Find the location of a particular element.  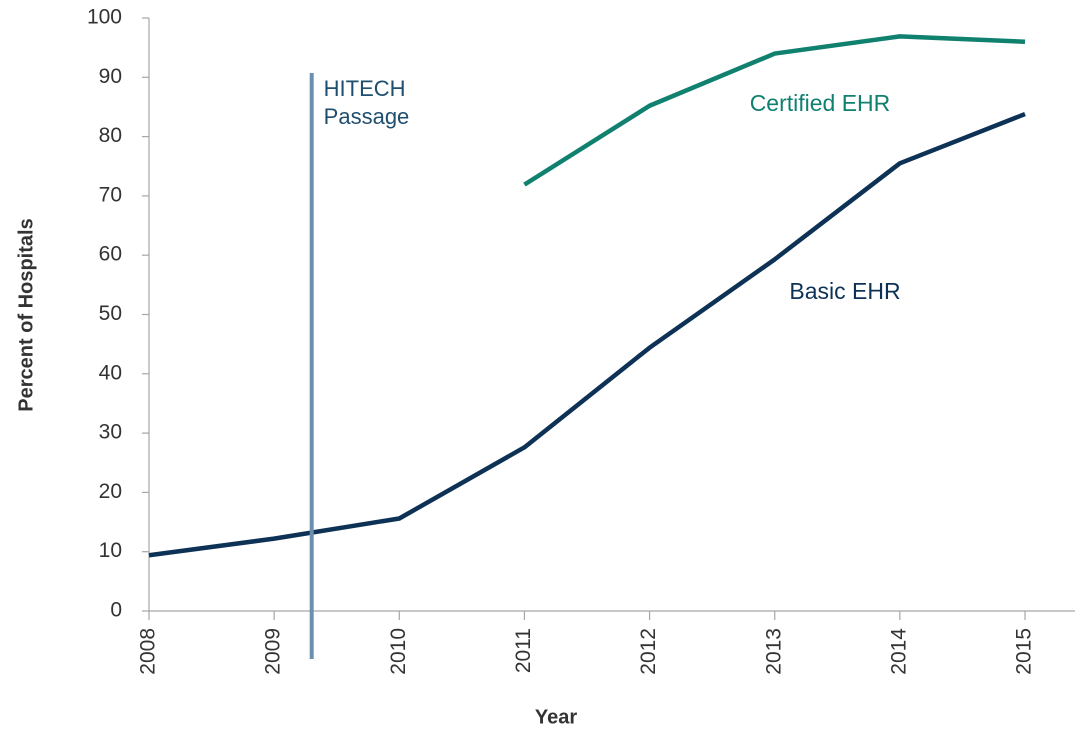

y-tick-label: 100 is located at coordinates (104, 17).